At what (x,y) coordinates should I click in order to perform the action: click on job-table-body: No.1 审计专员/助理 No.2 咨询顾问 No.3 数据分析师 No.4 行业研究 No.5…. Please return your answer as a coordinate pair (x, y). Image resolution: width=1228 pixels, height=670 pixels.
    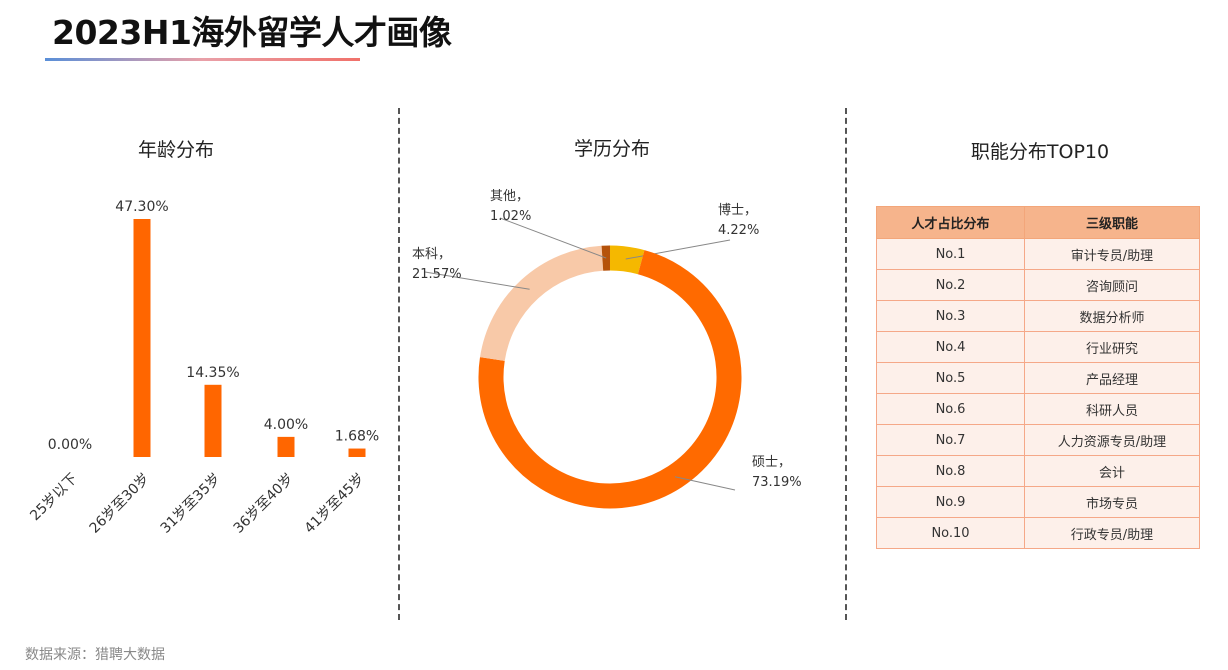
    Looking at the image, I should click on (1038, 393).